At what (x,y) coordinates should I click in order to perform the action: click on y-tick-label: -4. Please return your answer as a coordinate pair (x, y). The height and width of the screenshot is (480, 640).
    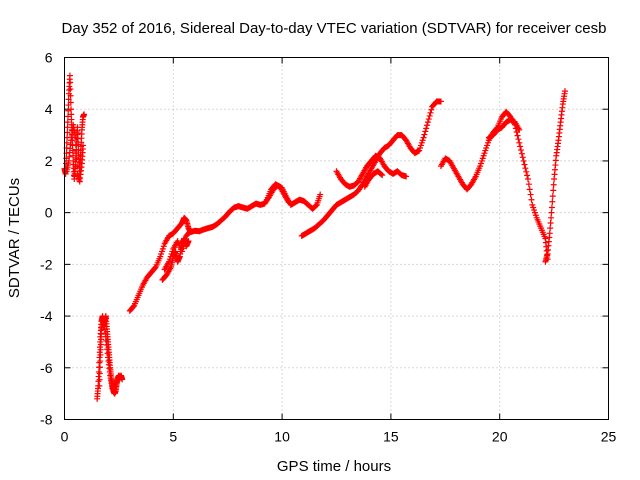
    Looking at the image, I should click on (46, 316).